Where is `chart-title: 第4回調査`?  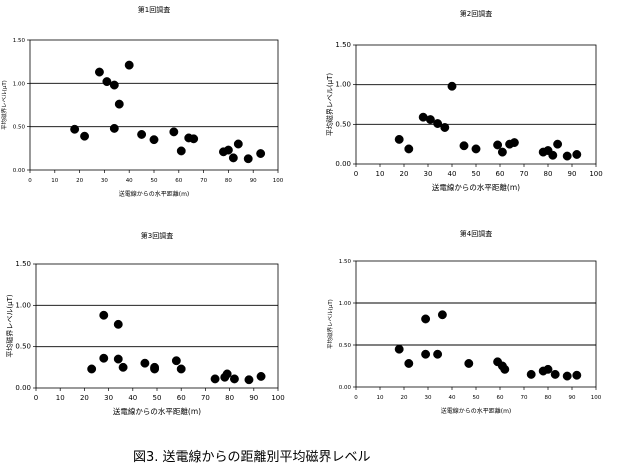 chart-title: 第4回調査 is located at coordinates (476, 233).